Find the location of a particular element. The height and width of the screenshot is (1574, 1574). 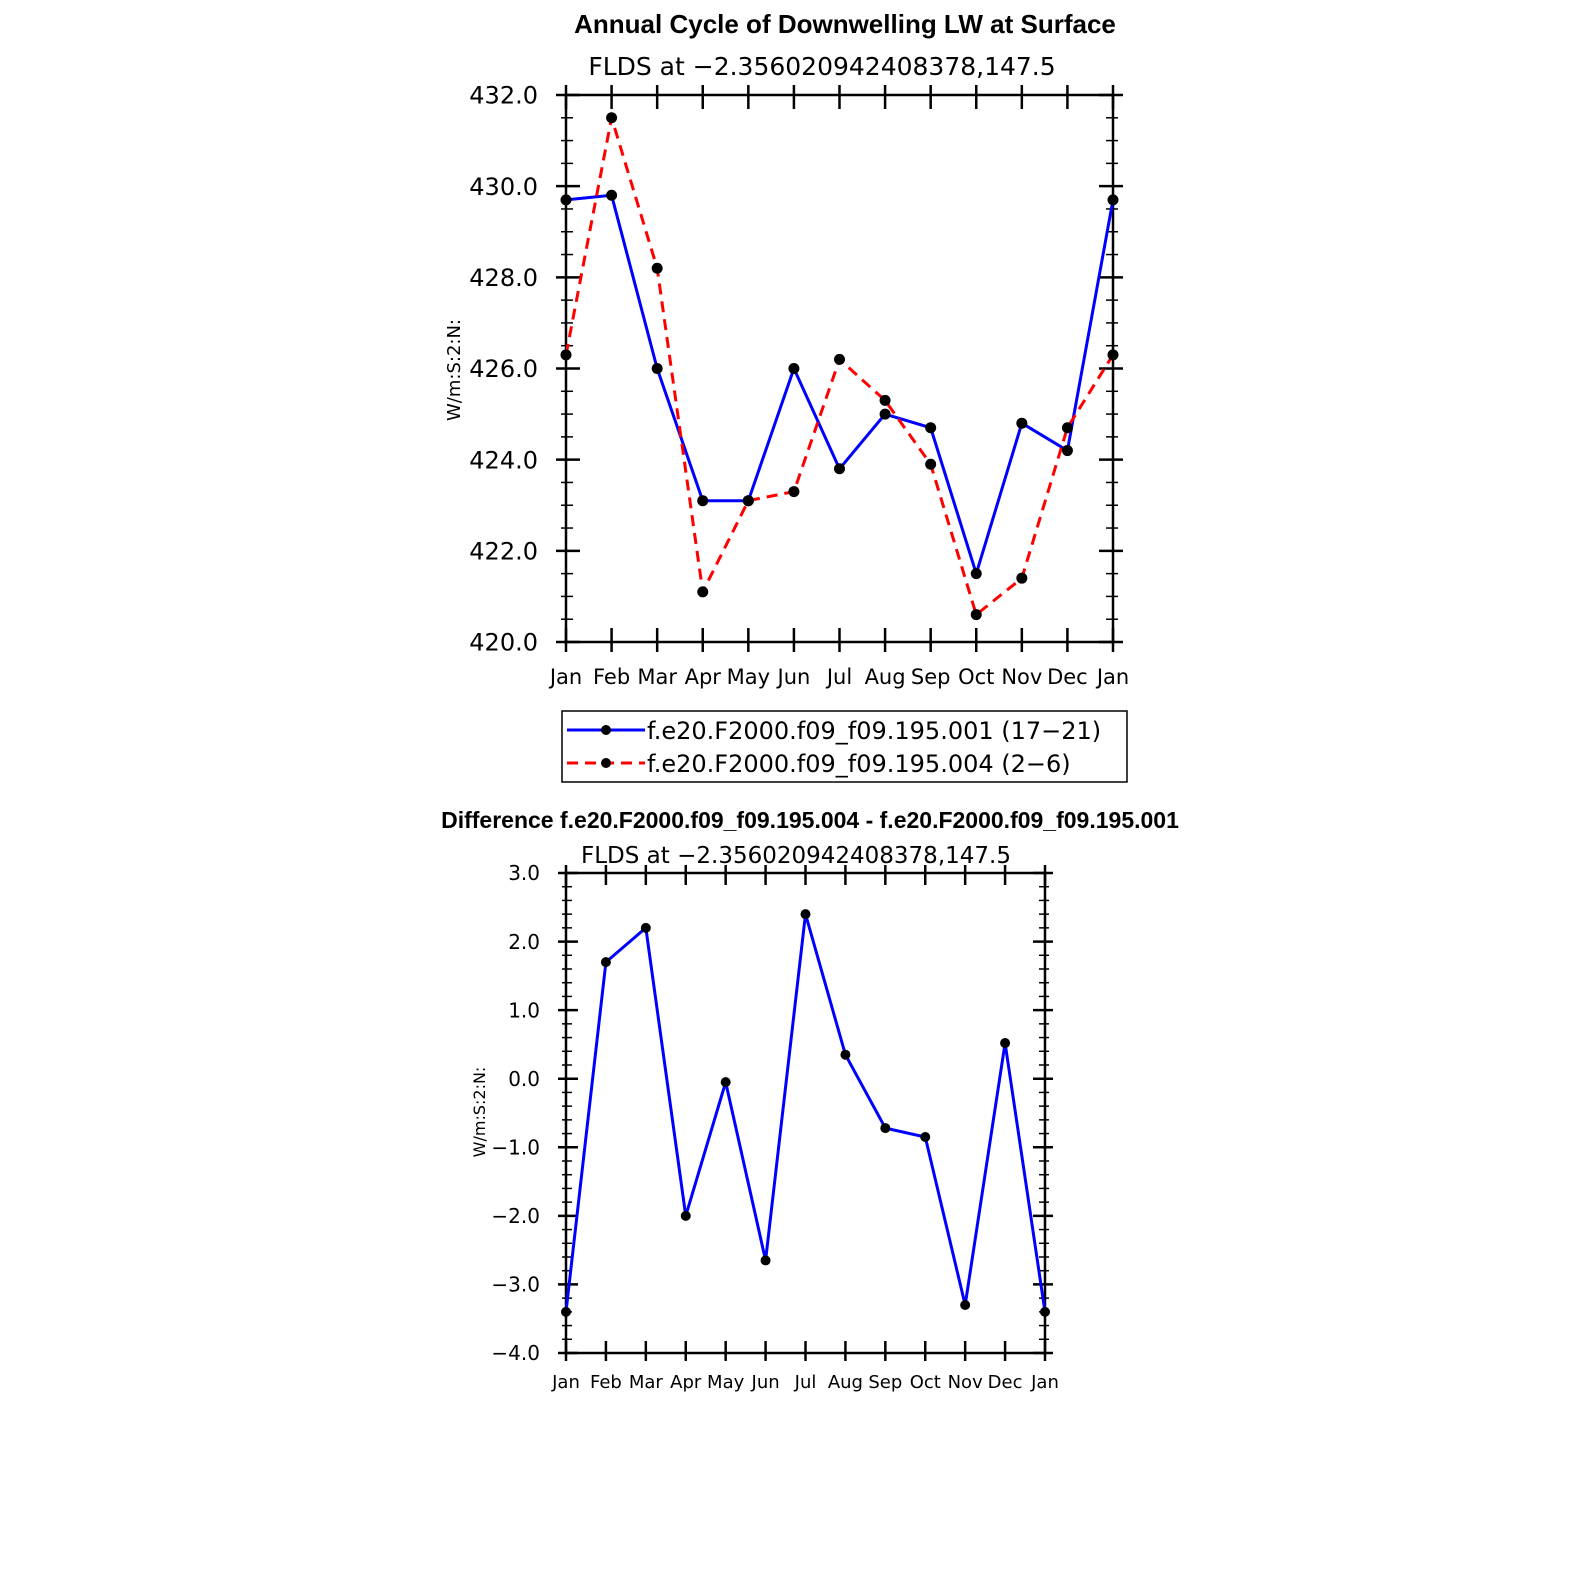

legend-item-series-2: f.e20.F2000.f09_f09.195.004 (2−6) is located at coordinates (819, 764).